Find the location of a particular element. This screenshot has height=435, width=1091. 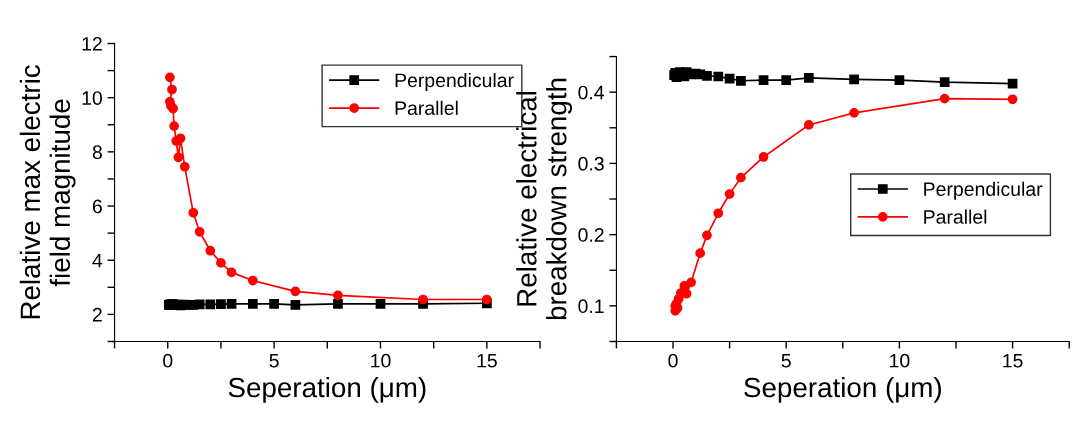

y-tick-label: 8 is located at coordinates (97, 152).